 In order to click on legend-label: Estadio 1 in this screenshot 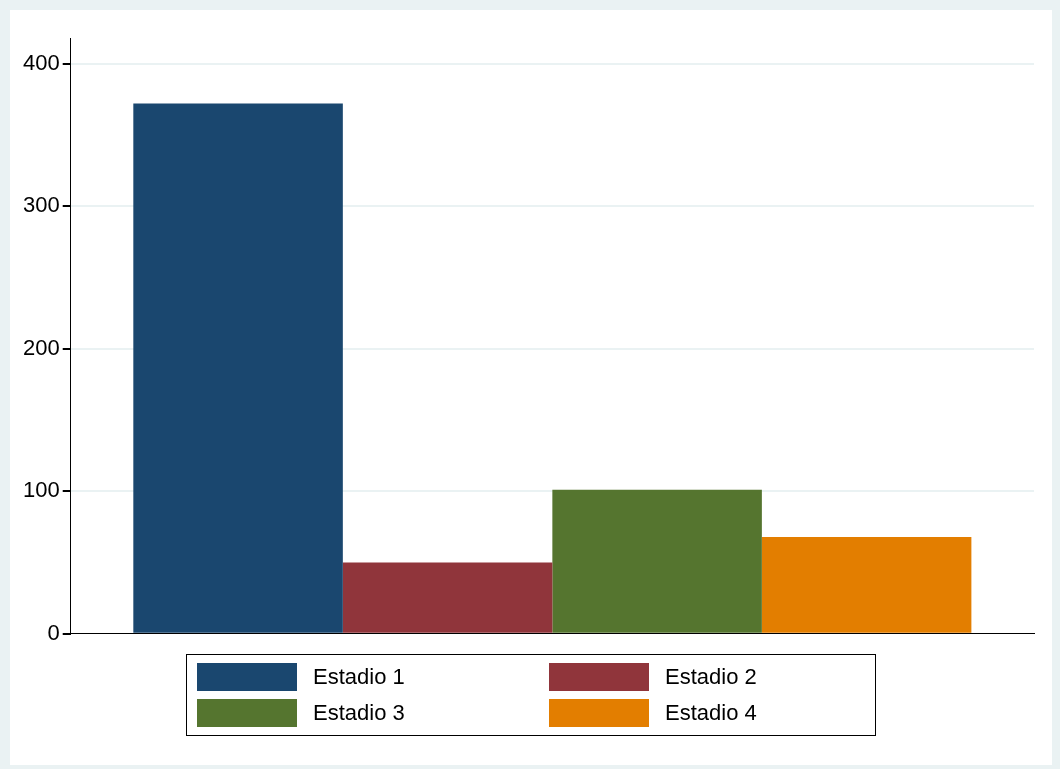, I will do `click(359, 677)`.